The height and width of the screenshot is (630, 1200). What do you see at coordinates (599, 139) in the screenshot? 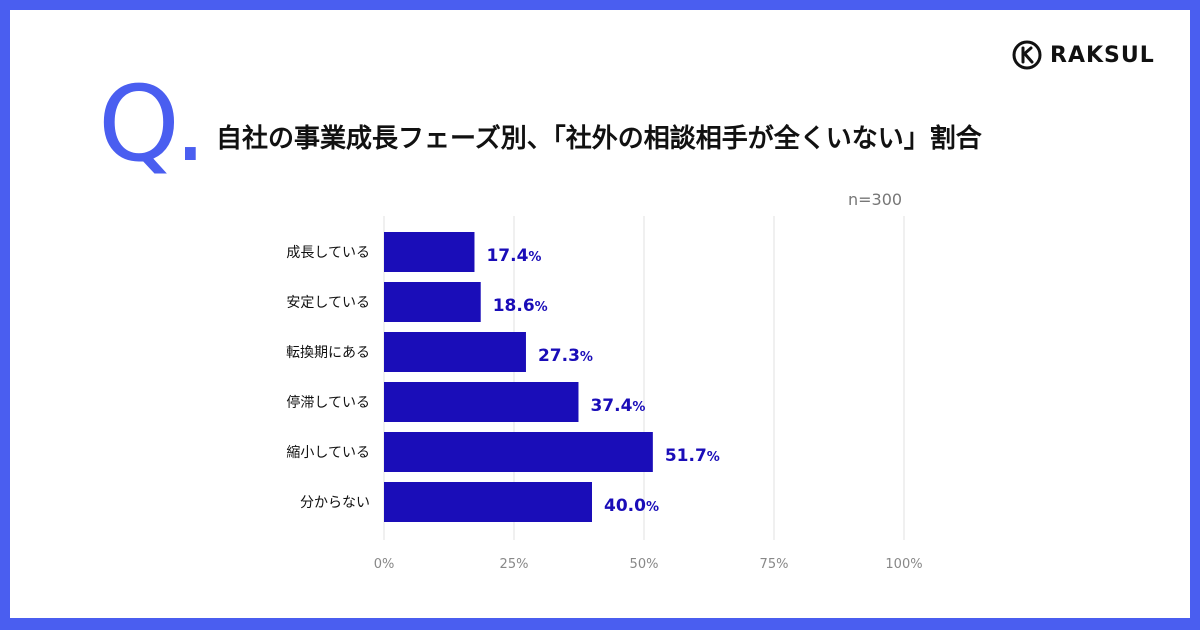
I see `chart-title: 自社の事業成長フェーズ別、「社外の相談相手が全くいない」割合` at bounding box center [599, 139].